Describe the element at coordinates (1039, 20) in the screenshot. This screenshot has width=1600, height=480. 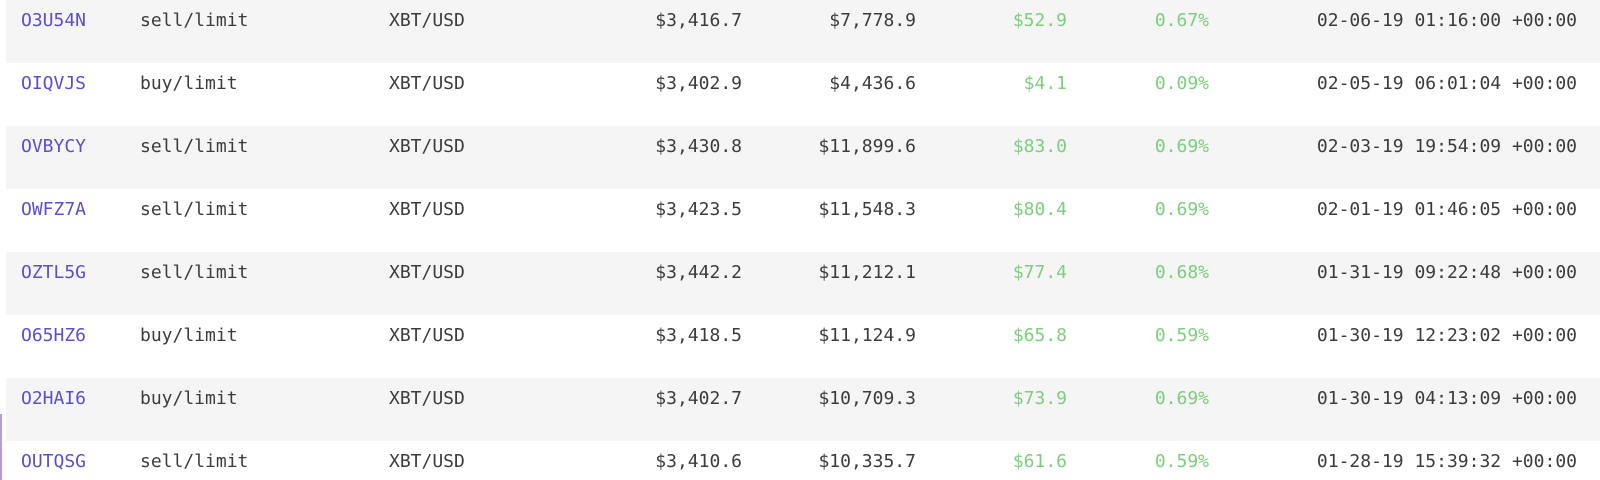
I see `fee: $52.9` at that location.